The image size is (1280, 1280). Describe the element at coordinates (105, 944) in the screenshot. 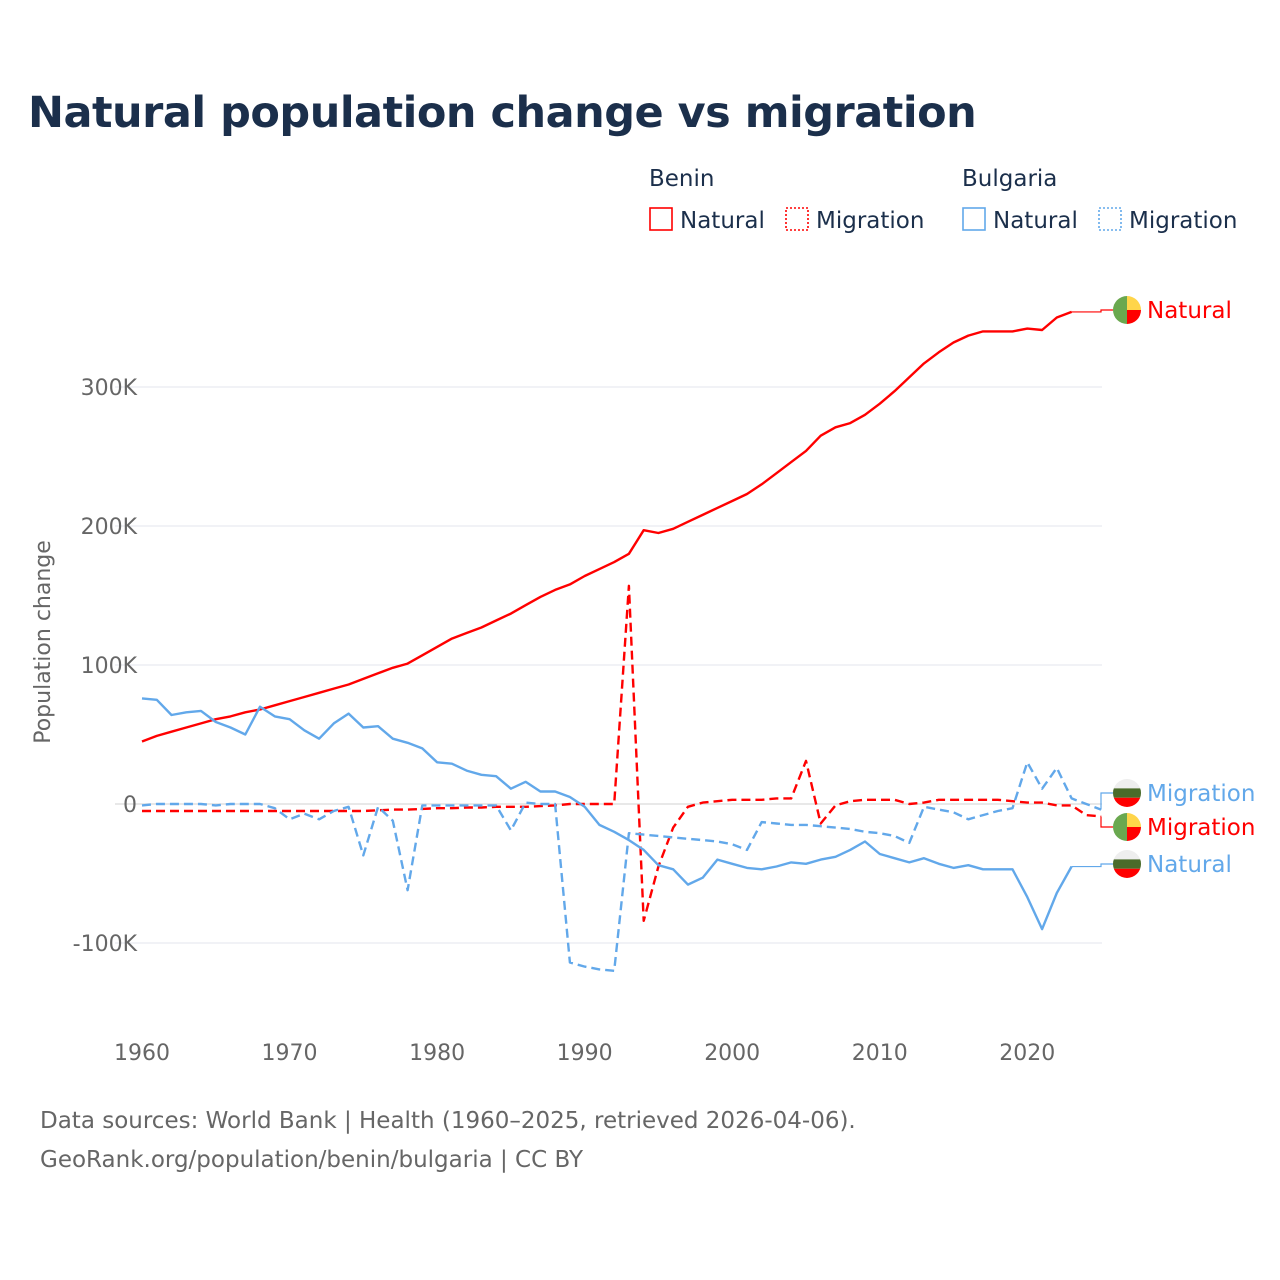

I see `y-tick-label: -100K` at that location.